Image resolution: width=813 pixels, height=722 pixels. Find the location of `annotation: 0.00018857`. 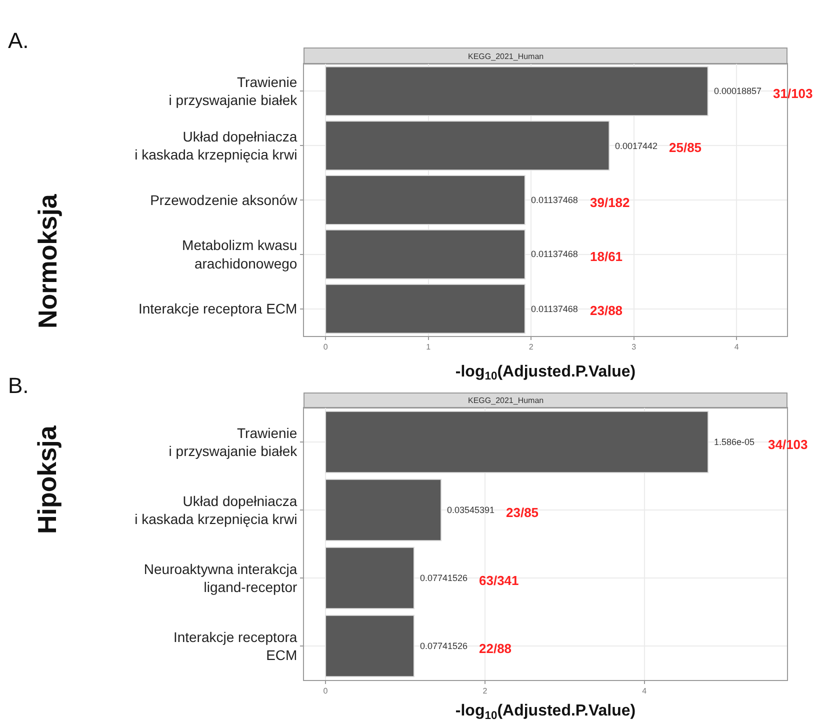

annotation: 0.00018857 is located at coordinates (738, 91).